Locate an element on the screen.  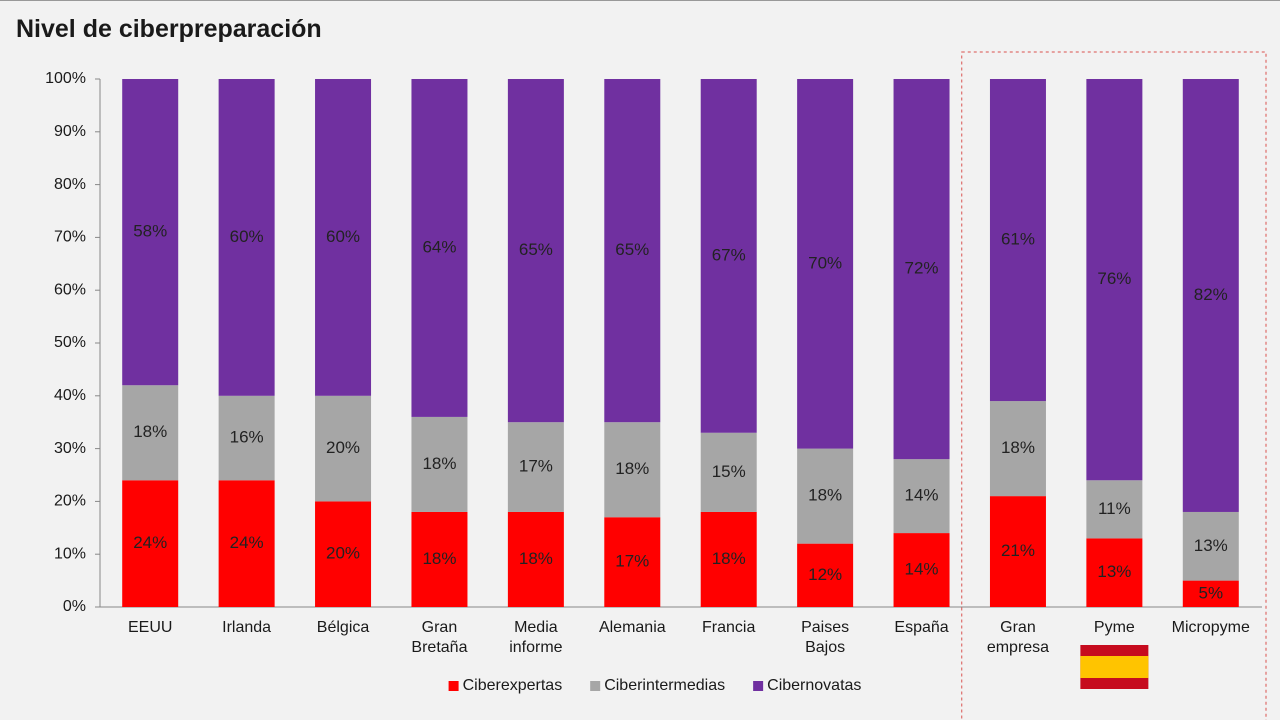
value-label: 61% is located at coordinates (1018, 239).